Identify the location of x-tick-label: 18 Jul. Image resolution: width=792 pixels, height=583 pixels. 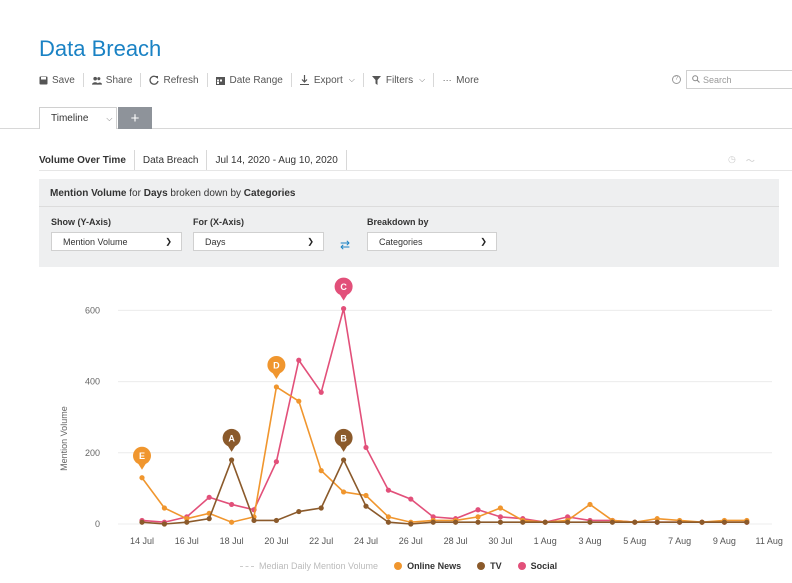
(232, 541).